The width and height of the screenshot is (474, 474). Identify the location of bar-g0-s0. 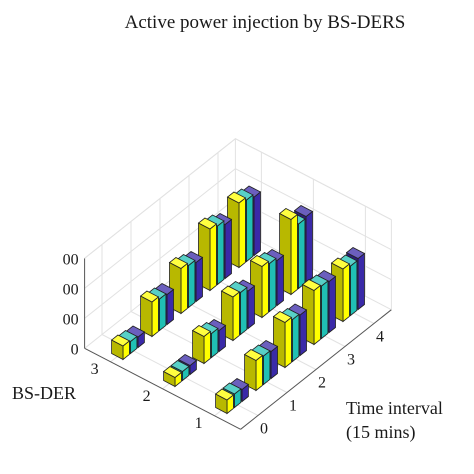
(120, 347).